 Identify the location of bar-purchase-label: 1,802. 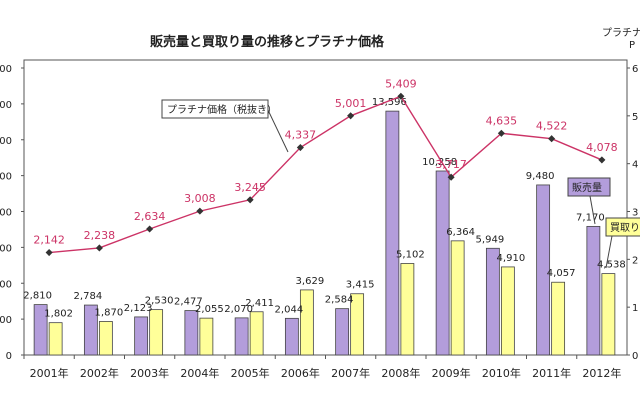
(58, 314).